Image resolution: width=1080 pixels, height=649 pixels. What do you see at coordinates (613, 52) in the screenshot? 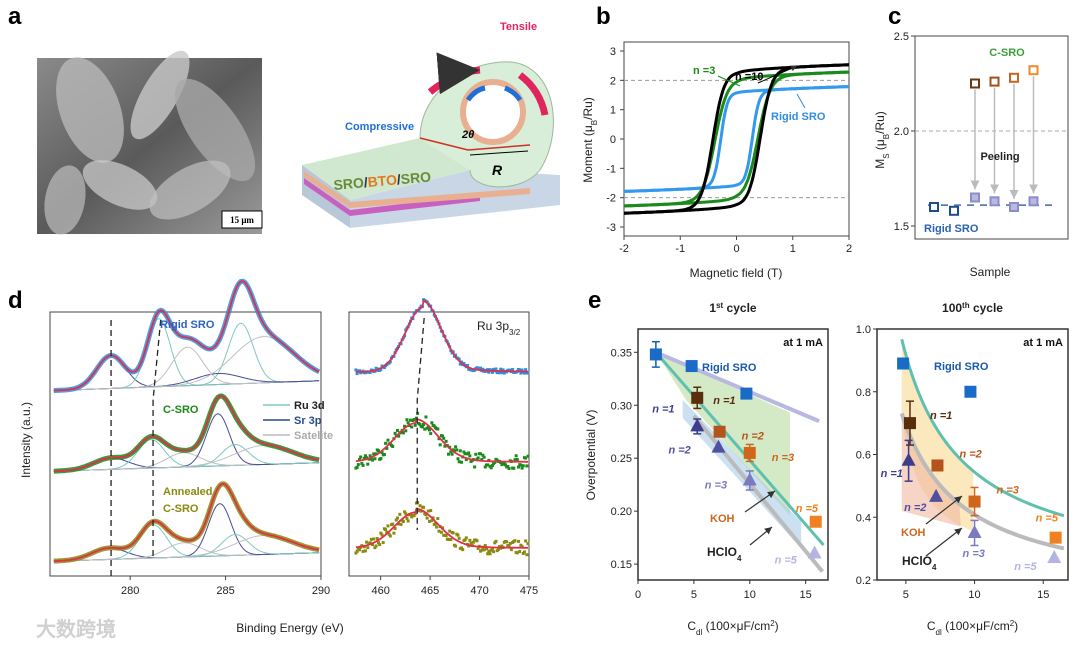
I see `y-tick-label: 3` at bounding box center [613, 52].